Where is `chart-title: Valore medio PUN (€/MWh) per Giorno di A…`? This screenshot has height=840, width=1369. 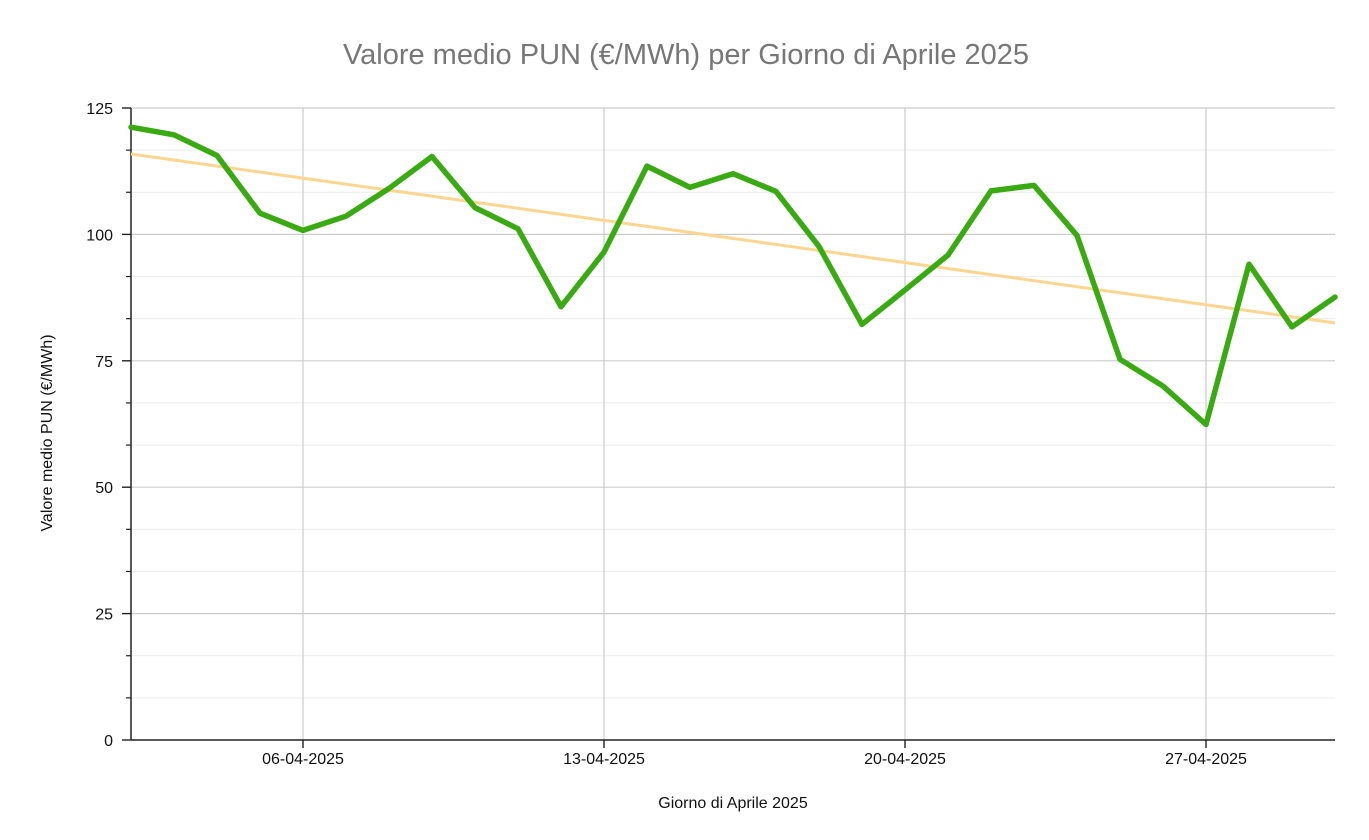
chart-title: Valore medio PUN (€/MWh) per Giorno di A… is located at coordinates (686, 55).